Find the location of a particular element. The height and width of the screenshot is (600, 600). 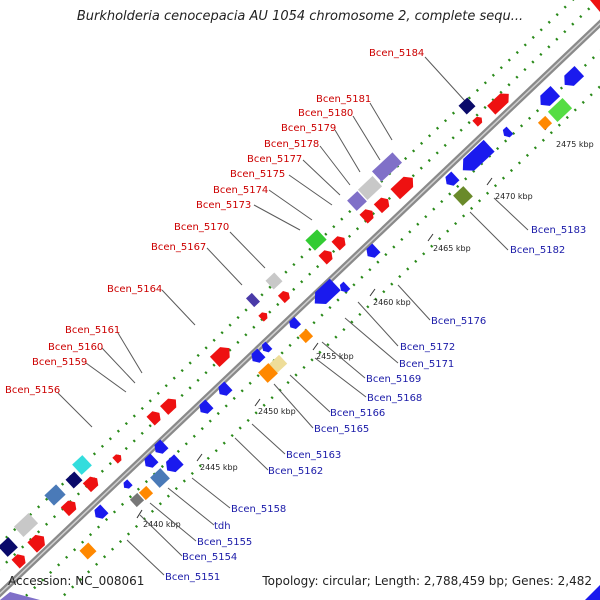

gene-label: Bcen_5160 is located at coordinates (75, 347).